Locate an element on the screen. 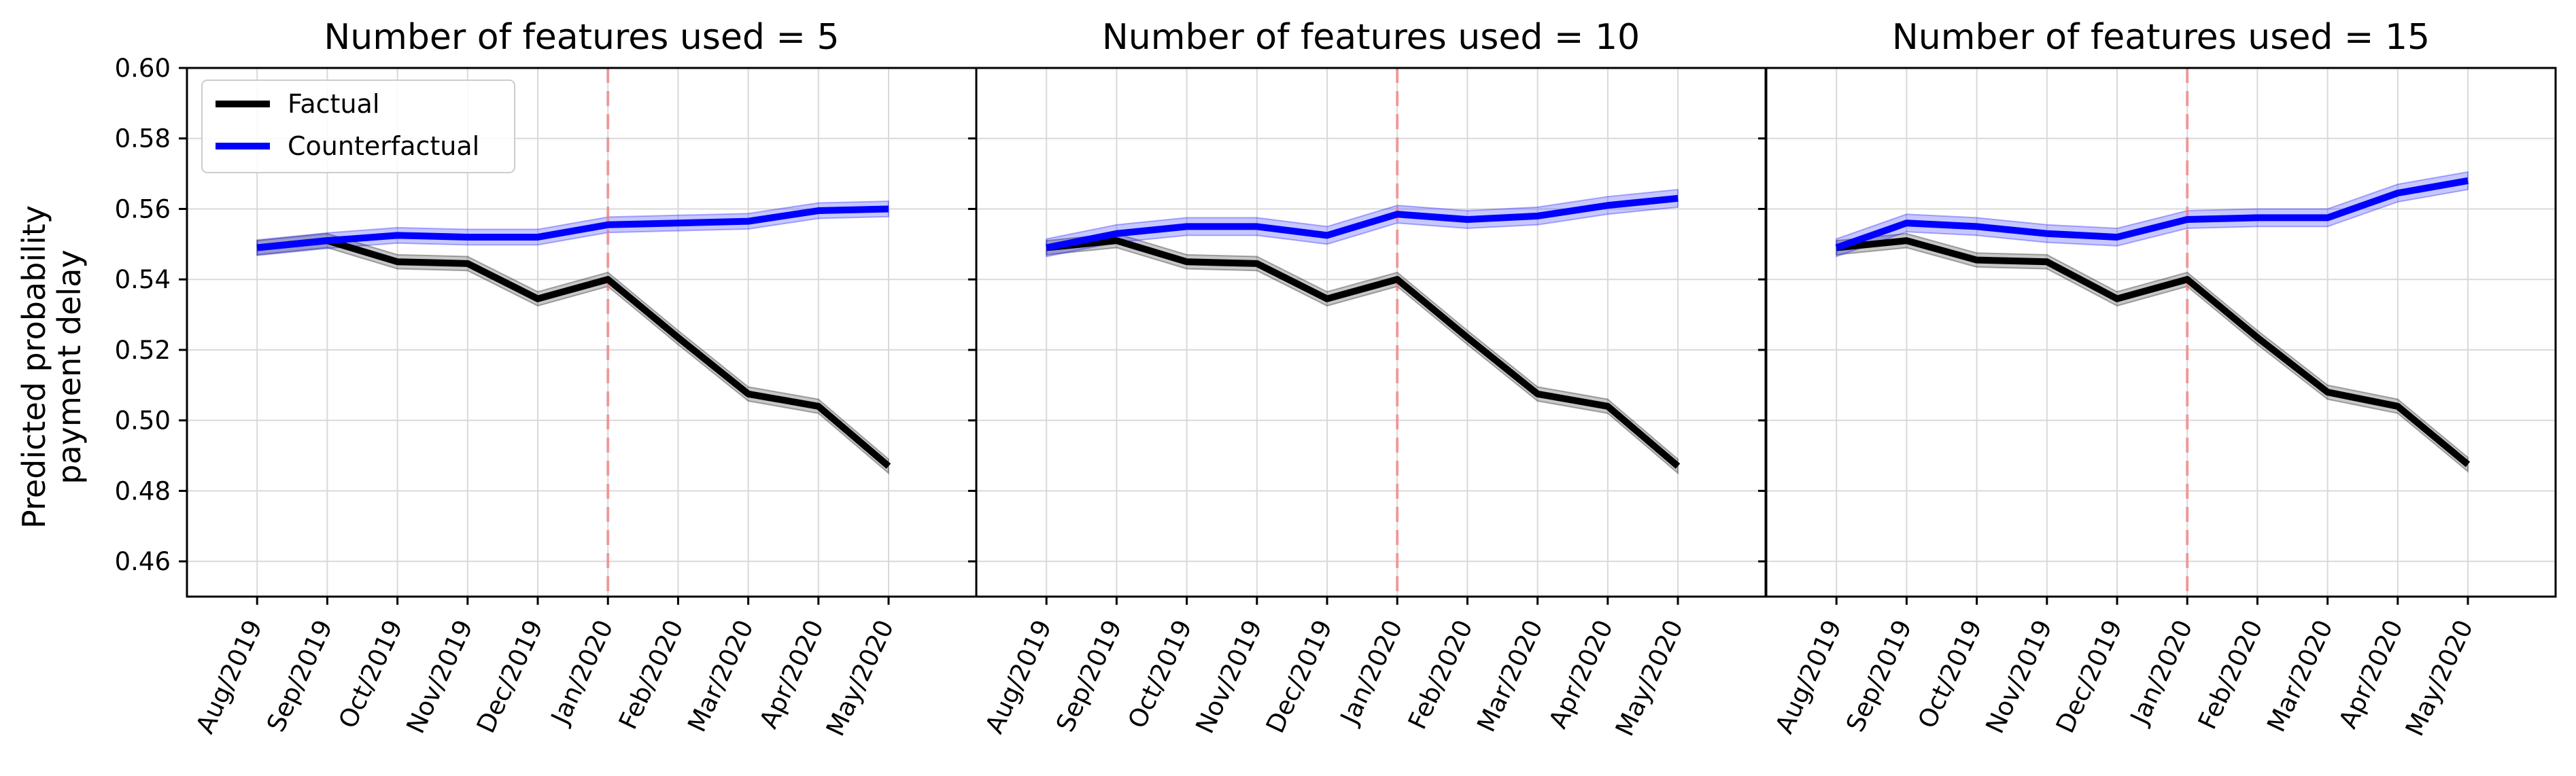 The height and width of the screenshot is (776, 2576). legend-label-counterfactual: Counterfactual is located at coordinates (383, 146).